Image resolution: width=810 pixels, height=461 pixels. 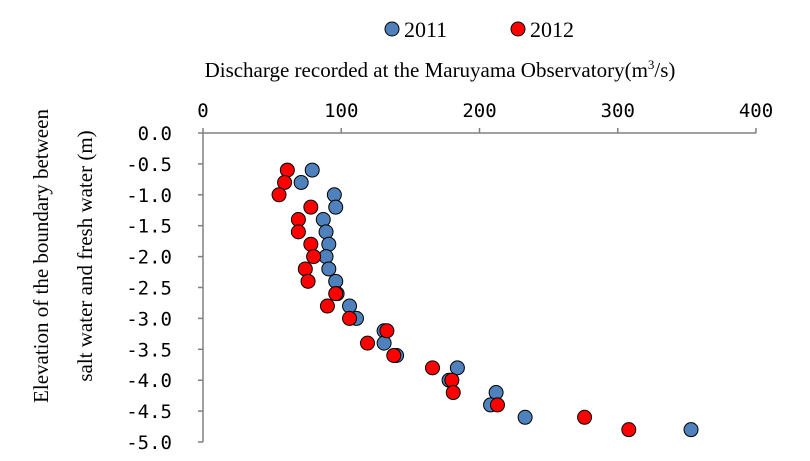 I want to click on x-tick-label: 400, so click(x=756, y=111).